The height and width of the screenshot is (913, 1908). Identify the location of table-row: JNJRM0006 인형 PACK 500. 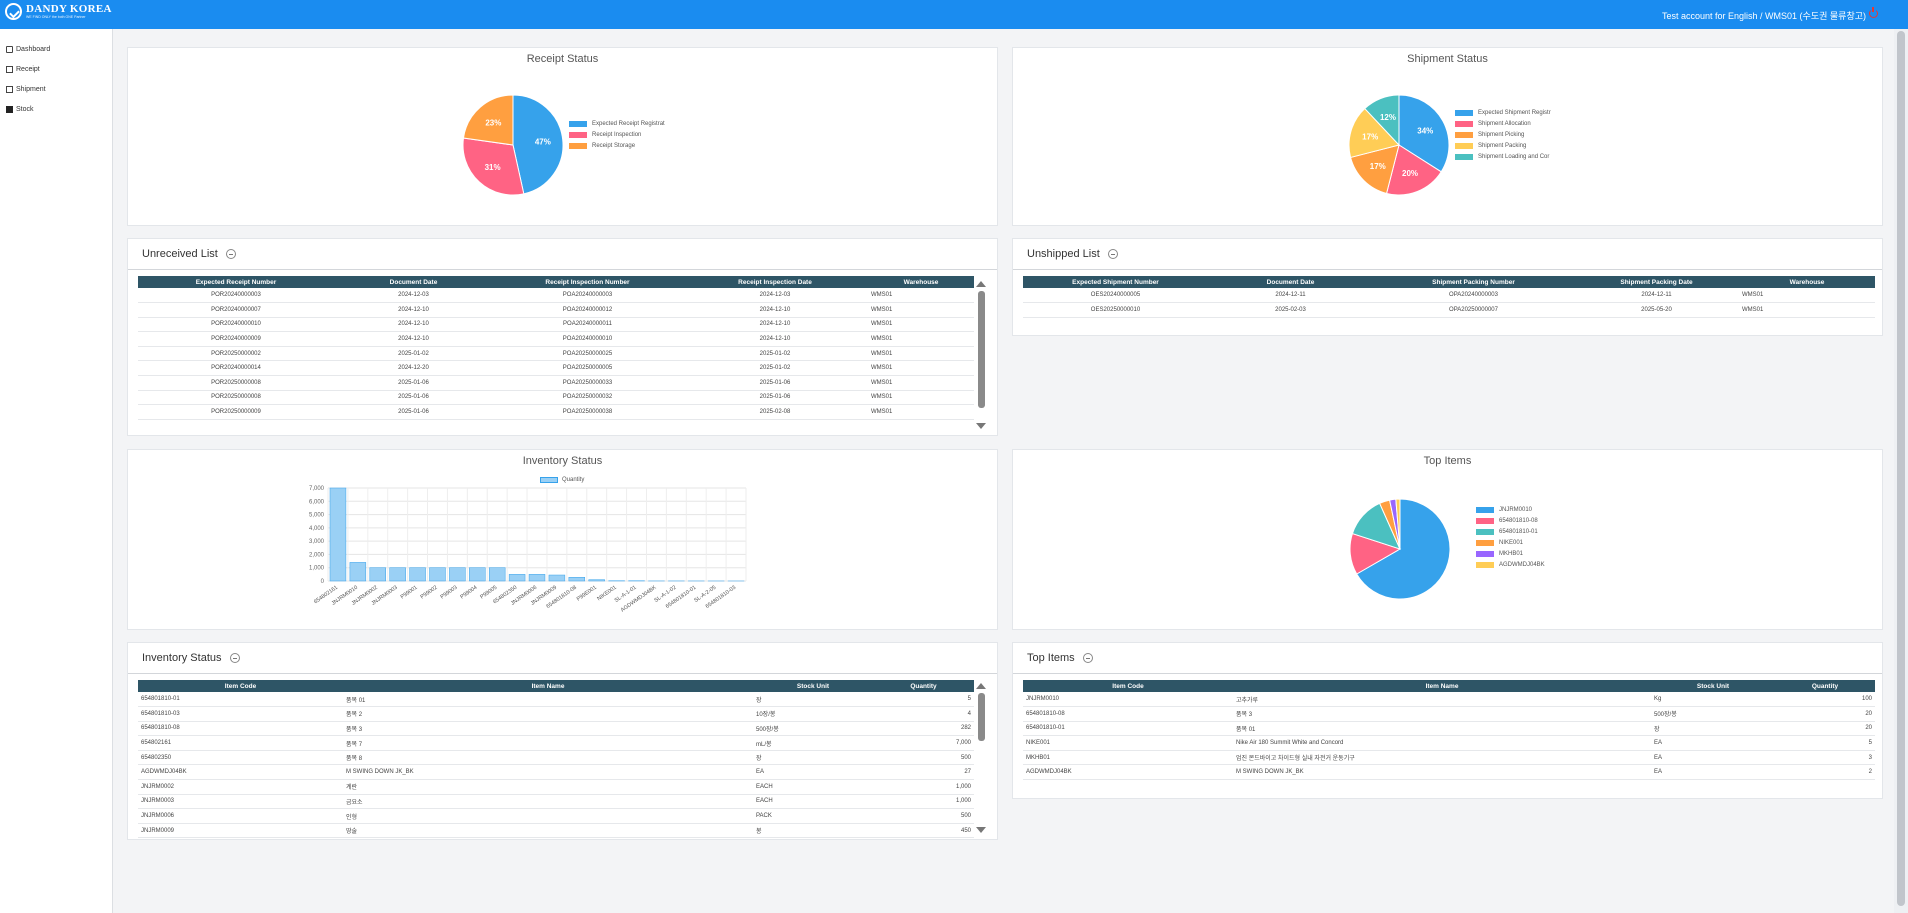
(556, 816).